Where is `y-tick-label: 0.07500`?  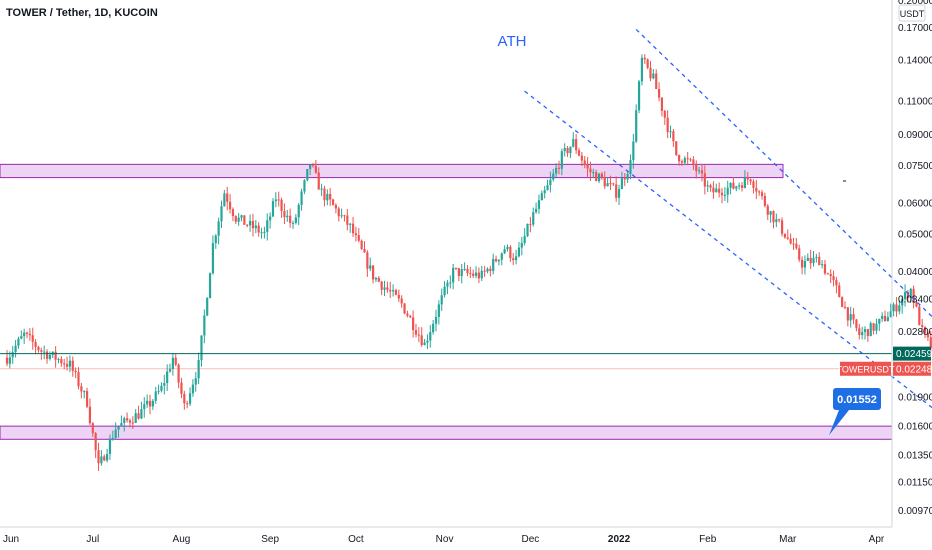 y-tick-label: 0.07500 is located at coordinates (915, 166).